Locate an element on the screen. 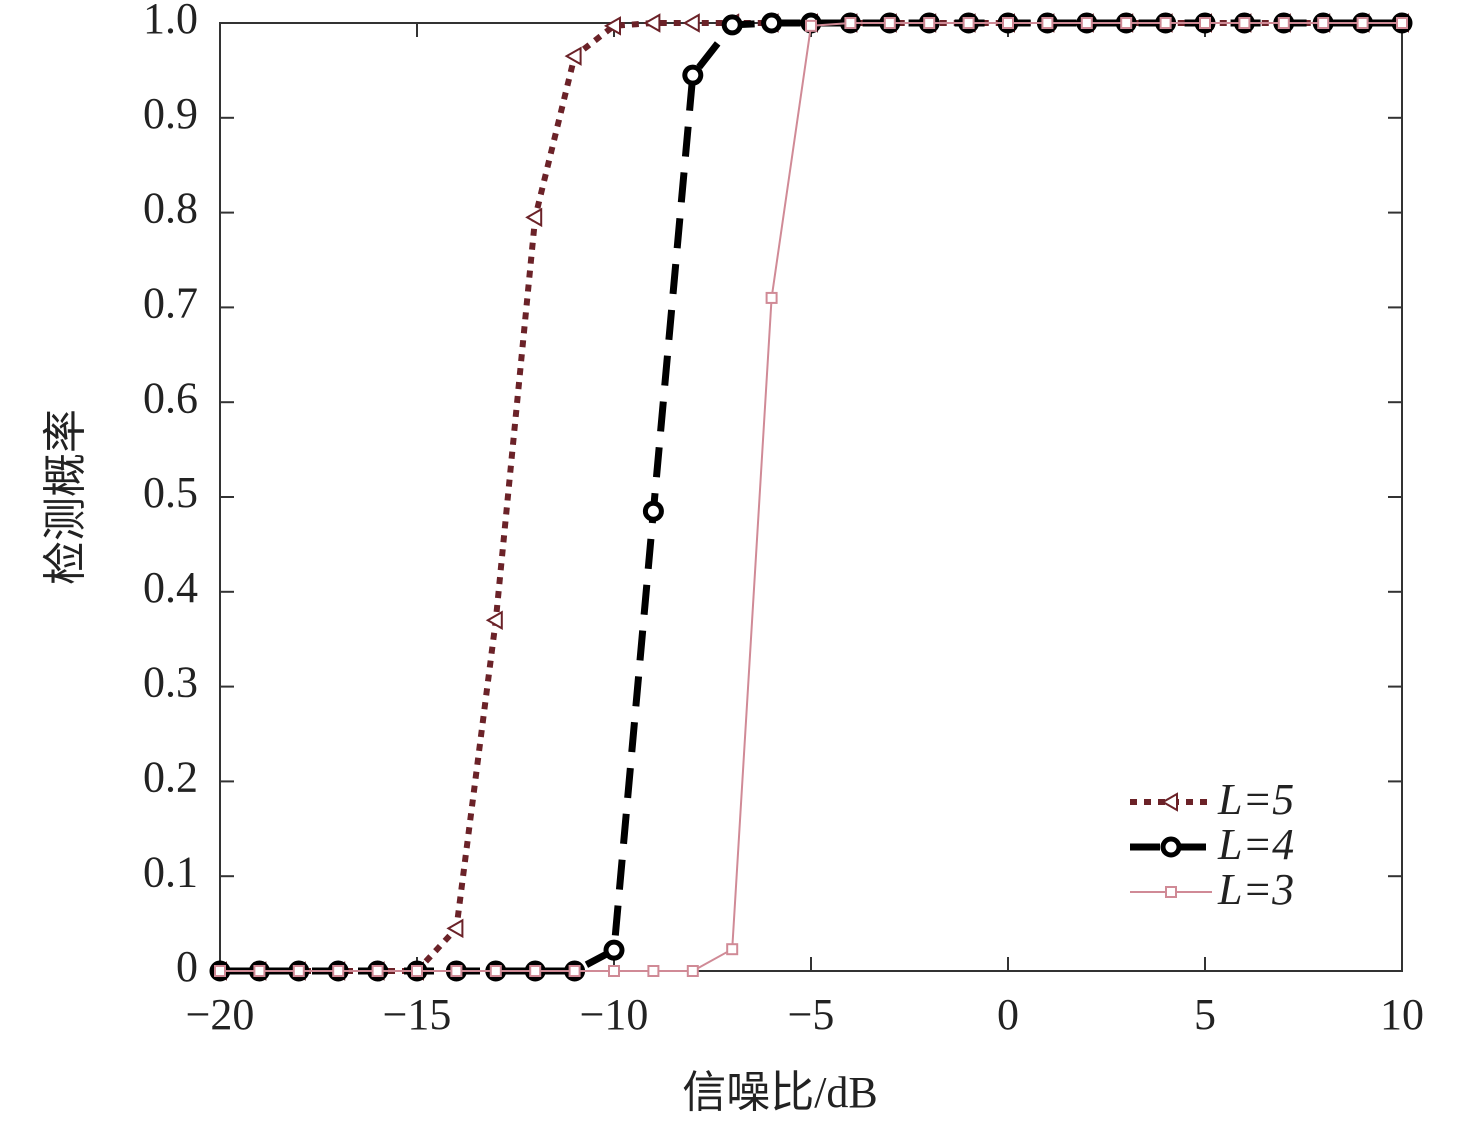  y-tick-label: 1.0 is located at coordinates (170, 21).